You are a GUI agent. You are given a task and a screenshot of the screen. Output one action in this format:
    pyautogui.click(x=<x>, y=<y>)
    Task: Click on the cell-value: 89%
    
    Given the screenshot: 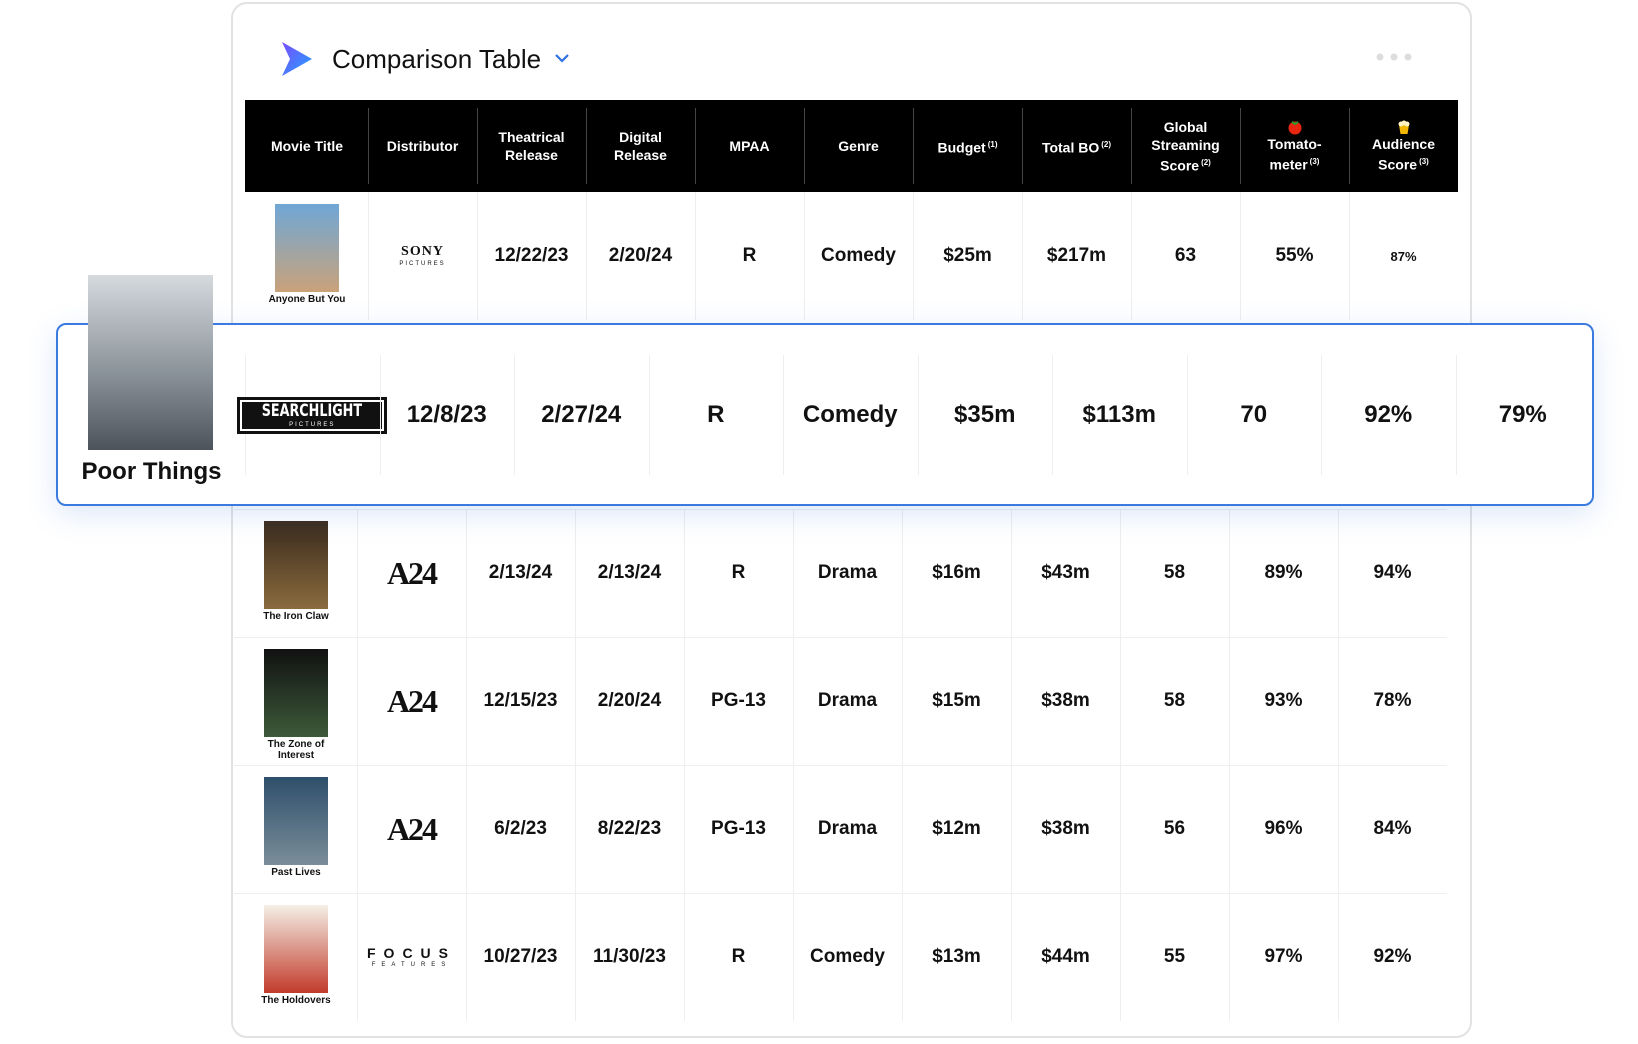 What is the action you would take?
    pyautogui.click(x=1283, y=572)
    